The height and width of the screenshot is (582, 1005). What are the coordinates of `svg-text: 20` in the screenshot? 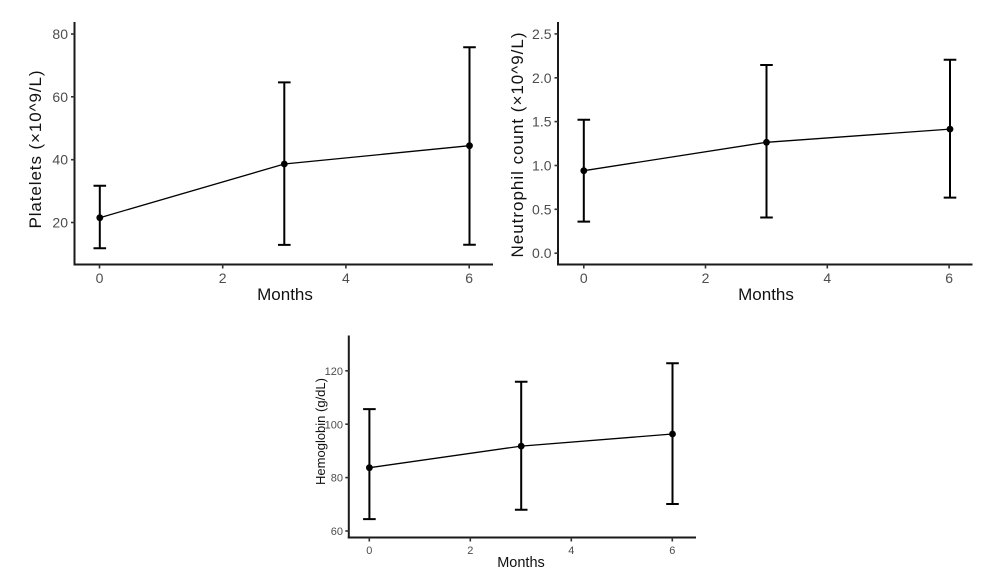 It's located at (60, 223).